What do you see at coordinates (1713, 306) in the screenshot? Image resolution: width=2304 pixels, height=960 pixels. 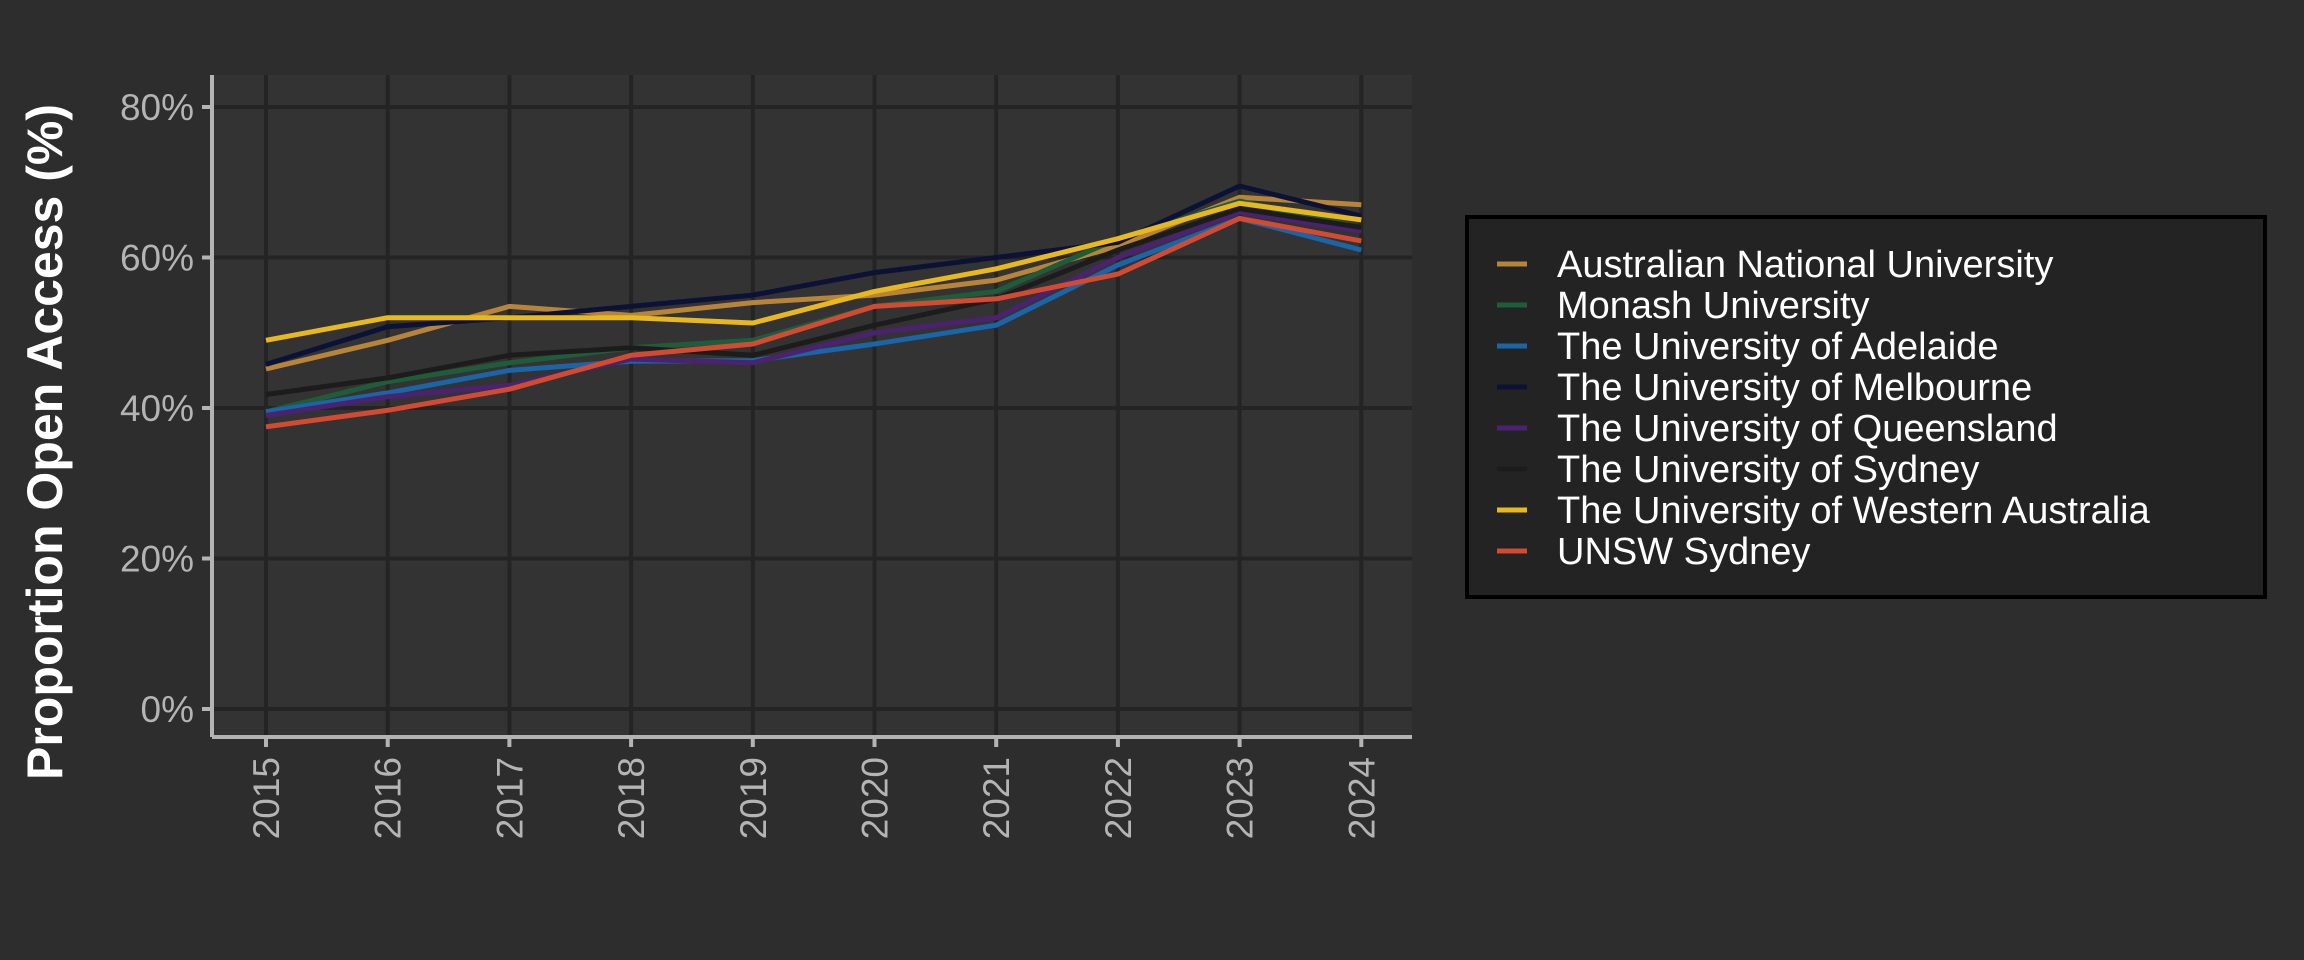 I see `legend-label: Monash University` at bounding box center [1713, 306].